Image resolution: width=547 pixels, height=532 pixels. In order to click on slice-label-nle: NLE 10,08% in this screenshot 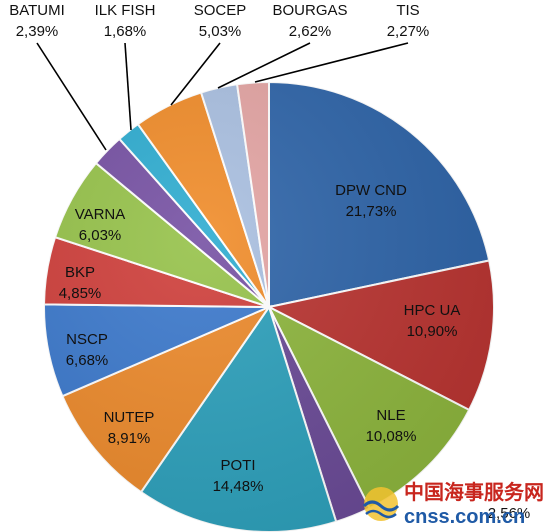, I will do `click(391, 426)`.